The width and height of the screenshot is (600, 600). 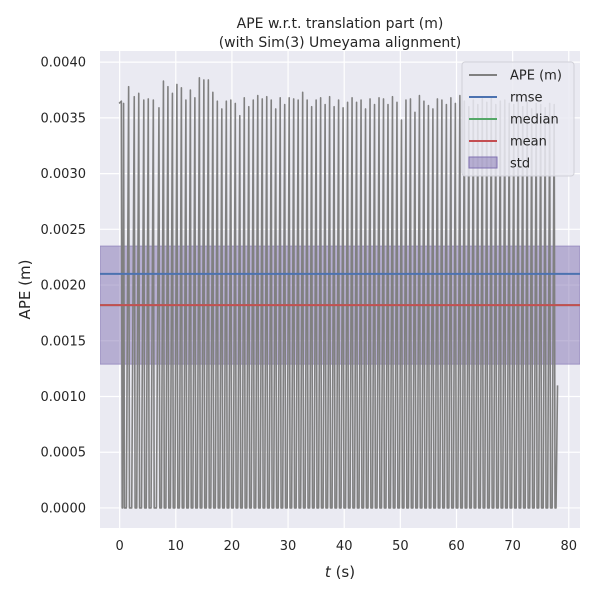 I want to click on y-tick-label-1: 0.0005, so click(x=64, y=453).